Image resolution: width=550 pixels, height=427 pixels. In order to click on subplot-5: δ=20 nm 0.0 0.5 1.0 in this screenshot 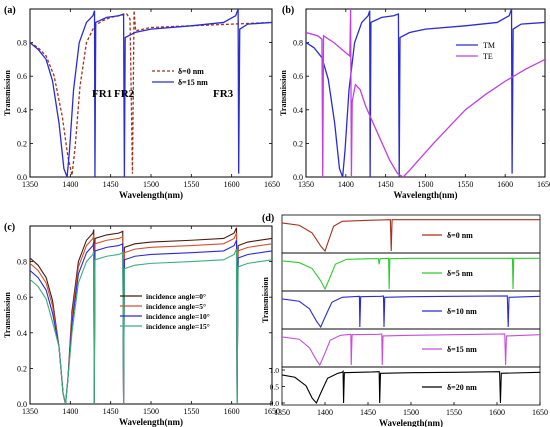, I will do `click(405, 387)`.